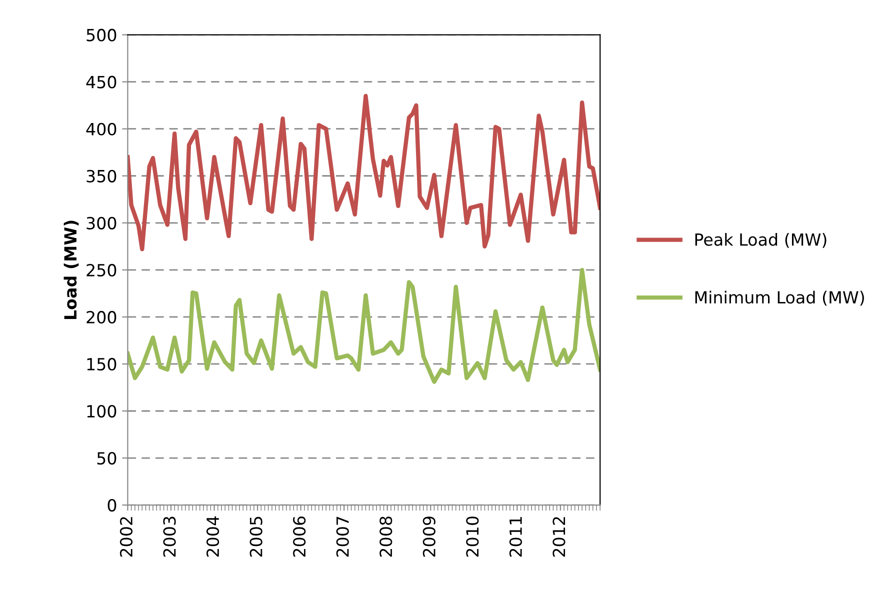 The image size is (893, 590). Describe the element at coordinates (101, 176) in the screenshot. I see `y-tick-label: 350` at that location.